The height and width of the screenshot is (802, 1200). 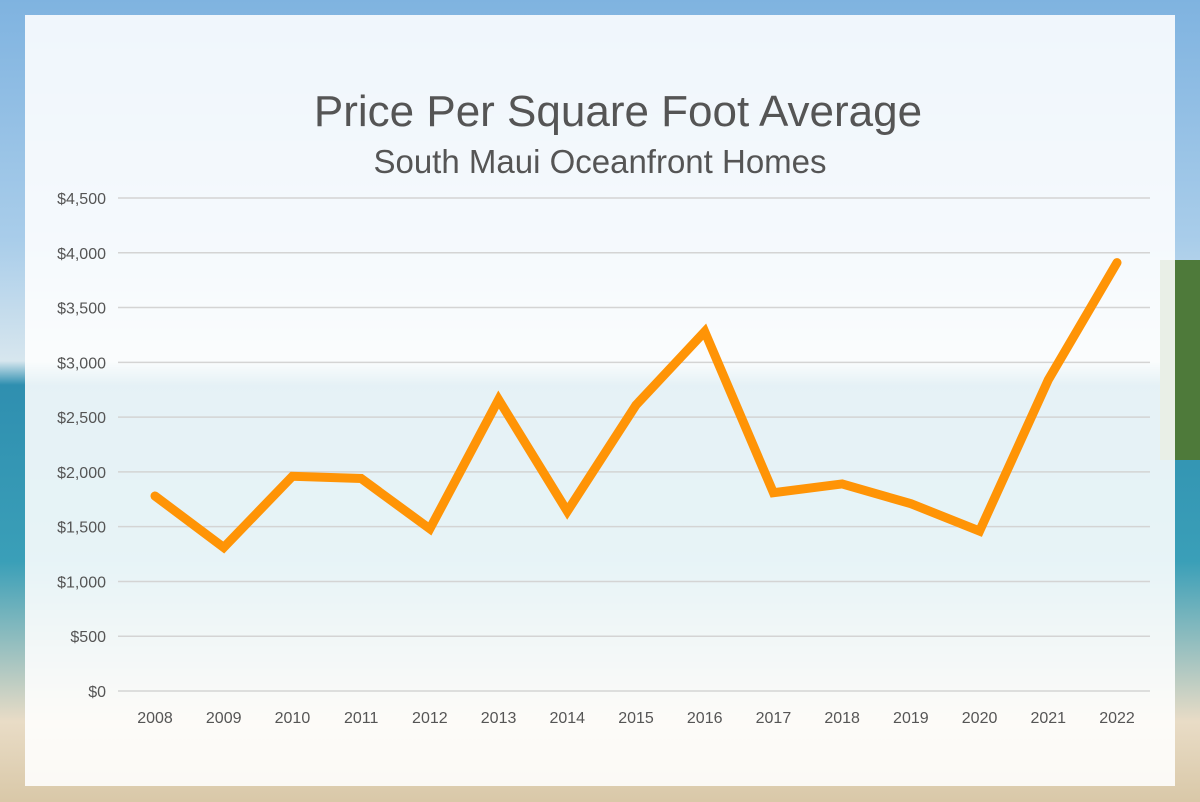 What do you see at coordinates (155, 718) in the screenshot?
I see `x-tick-label: 2008` at bounding box center [155, 718].